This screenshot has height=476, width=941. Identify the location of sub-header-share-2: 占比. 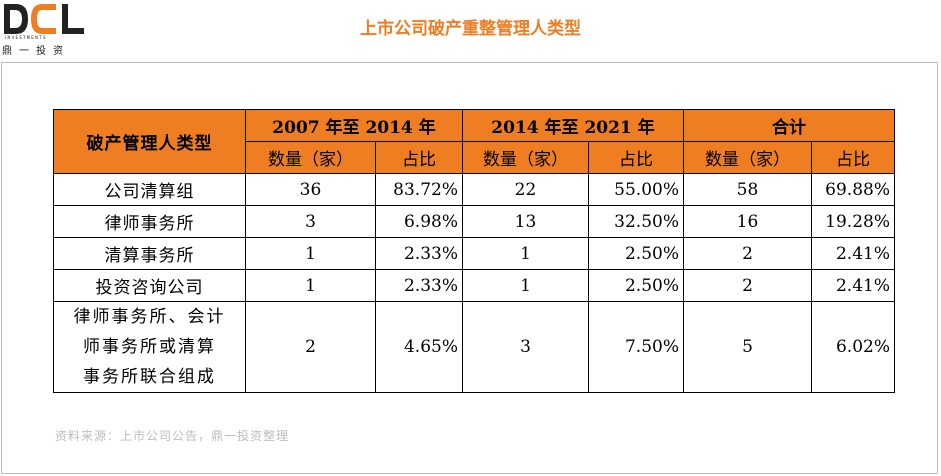
(636, 157).